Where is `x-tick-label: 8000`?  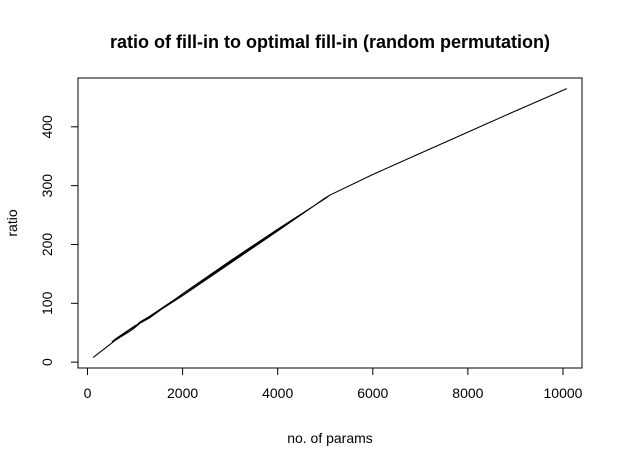 x-tick-label: 8000 is located at coordinates (467, 393).